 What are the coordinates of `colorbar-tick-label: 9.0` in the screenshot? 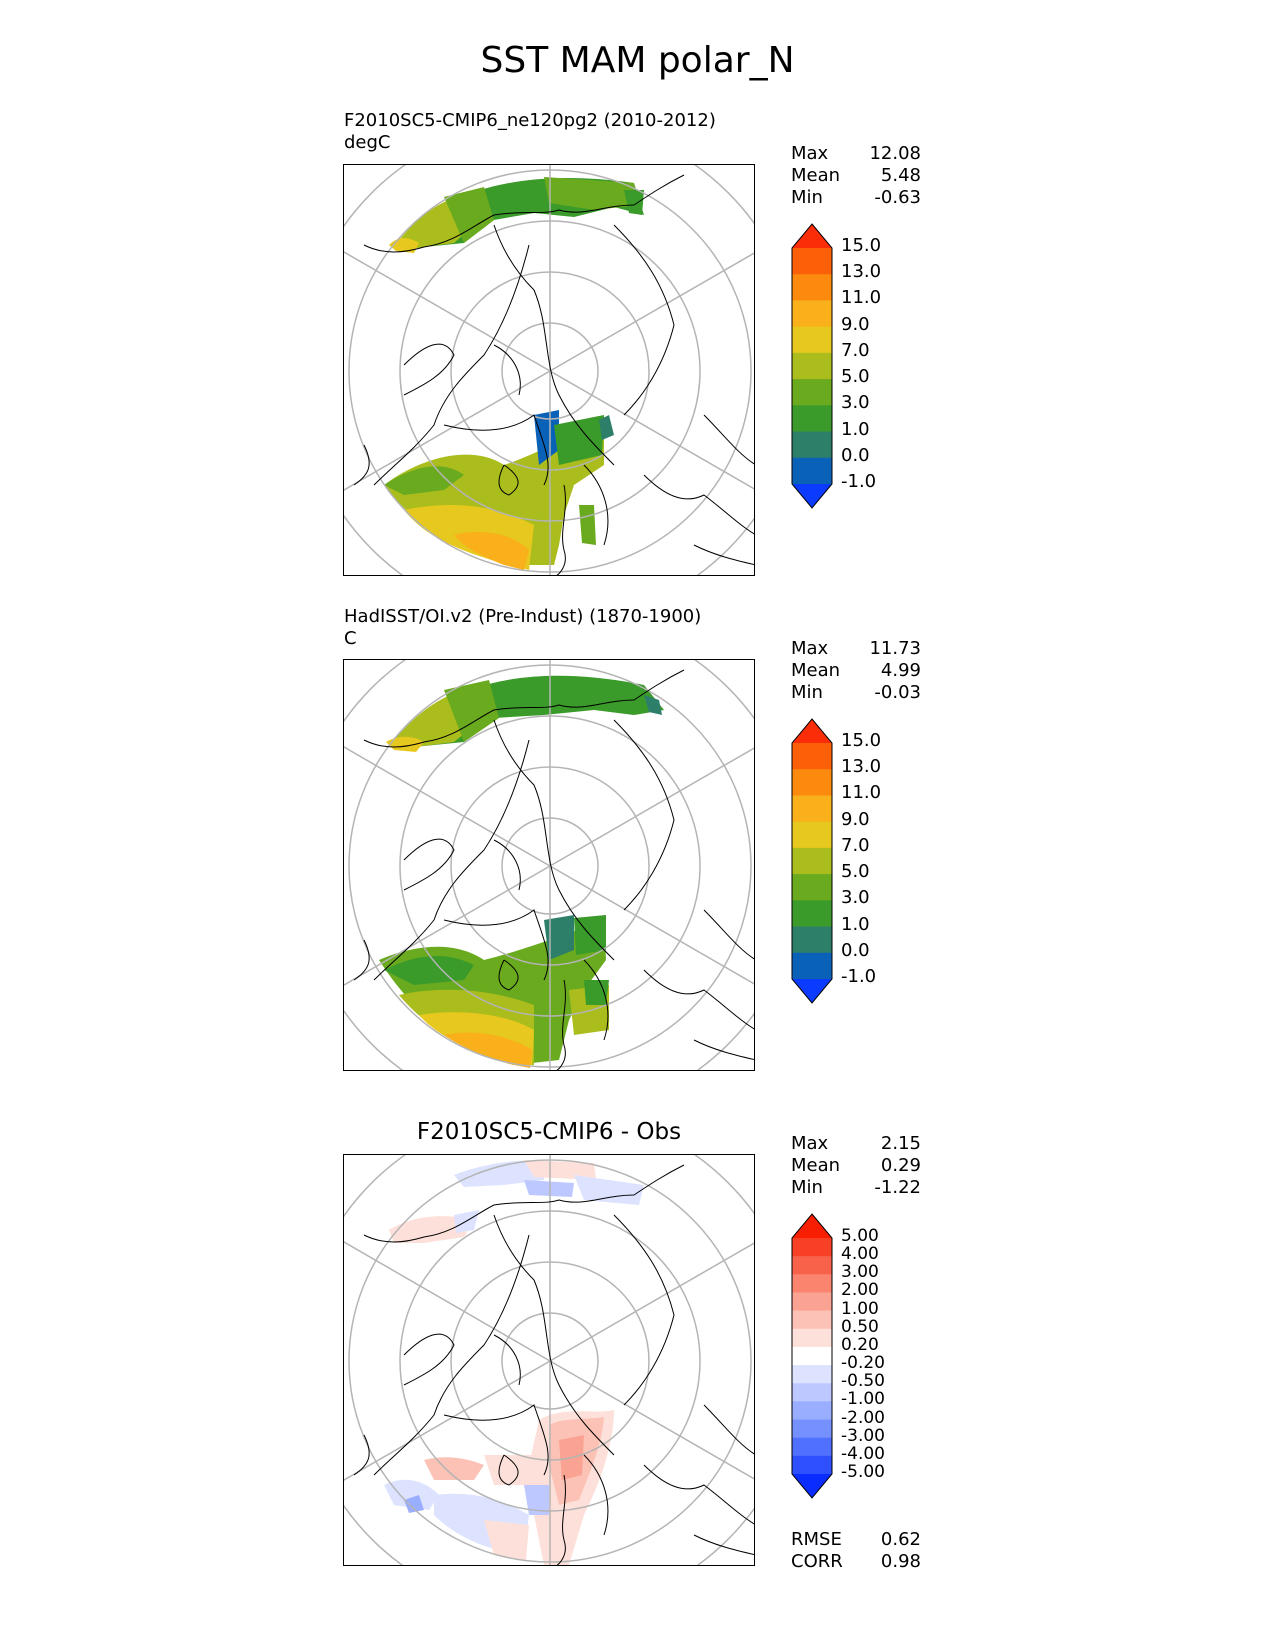 It's located at (855, 819).